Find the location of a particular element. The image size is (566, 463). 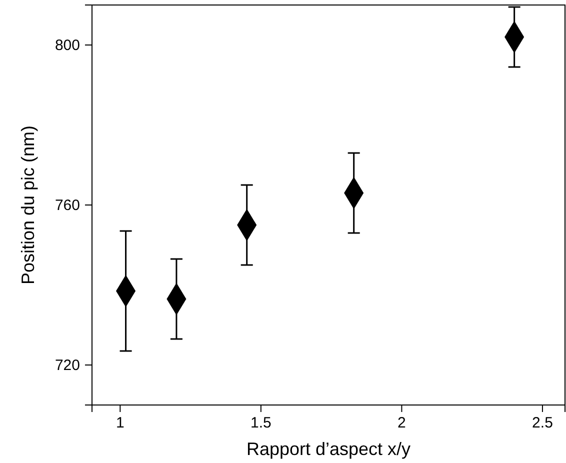

x-tick-label: 2.5 is located at coordinates (542, 423).